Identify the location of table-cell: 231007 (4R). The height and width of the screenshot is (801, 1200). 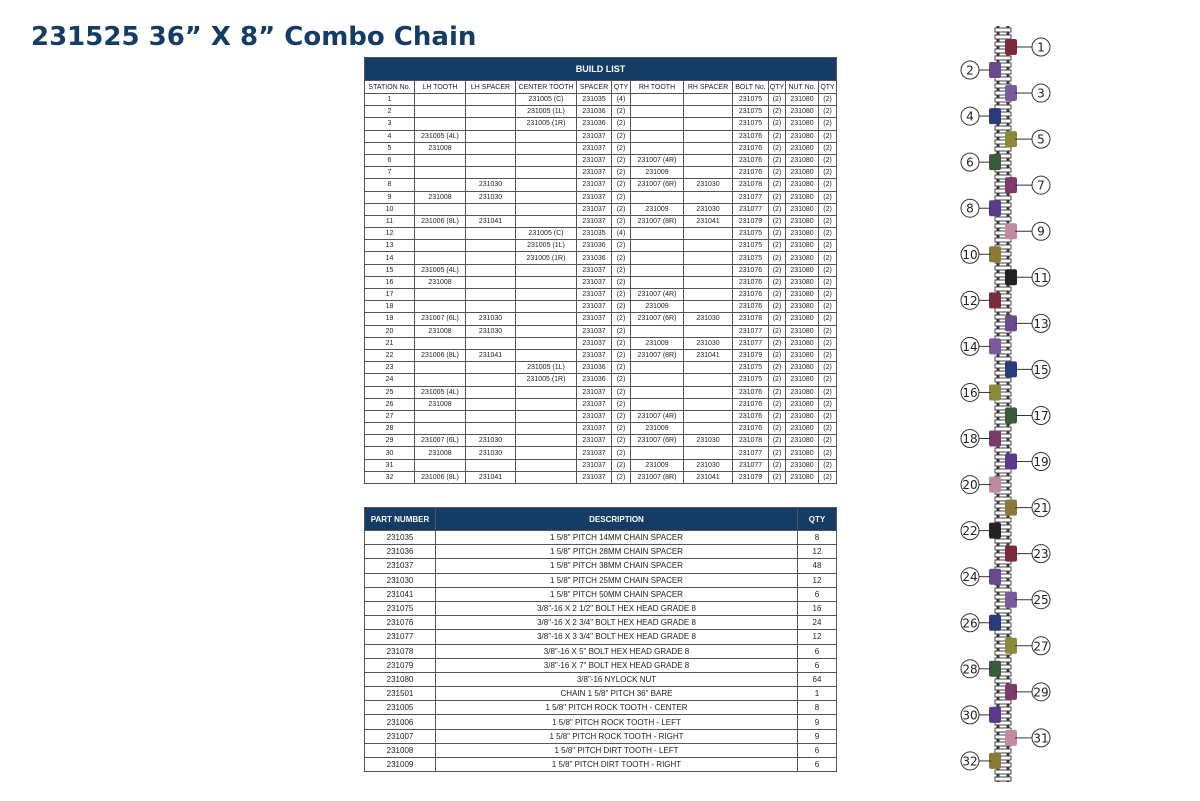
(657, 160).